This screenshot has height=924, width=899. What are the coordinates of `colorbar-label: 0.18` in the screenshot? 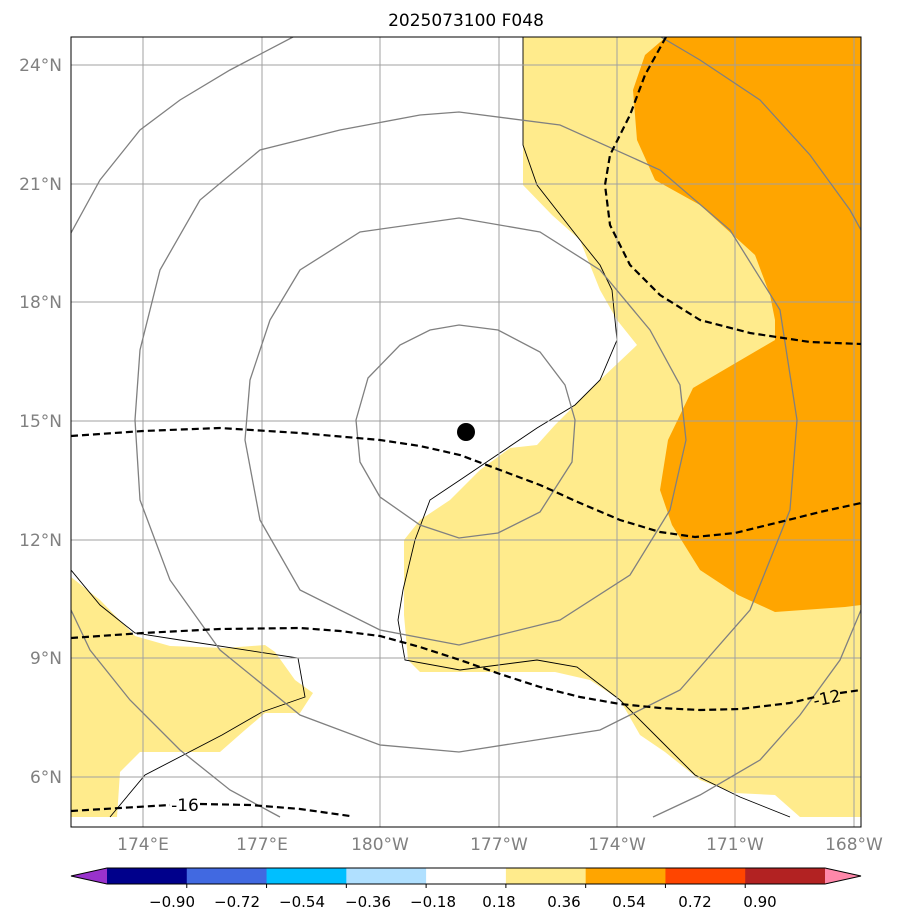 It's located at (498, 902).